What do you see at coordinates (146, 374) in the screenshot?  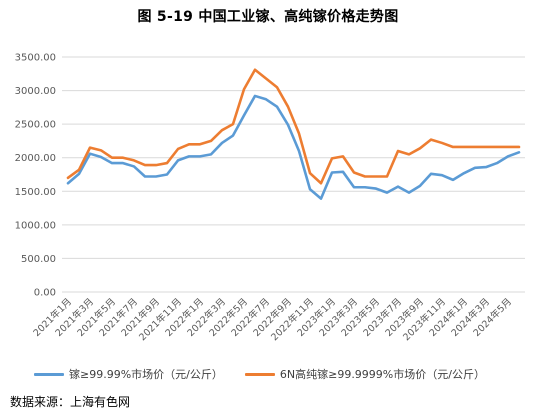 I see `legend-label-industrial-gallium: 镓≥99.99%市场价（元/公斤）` at bounding box center [146, 374].